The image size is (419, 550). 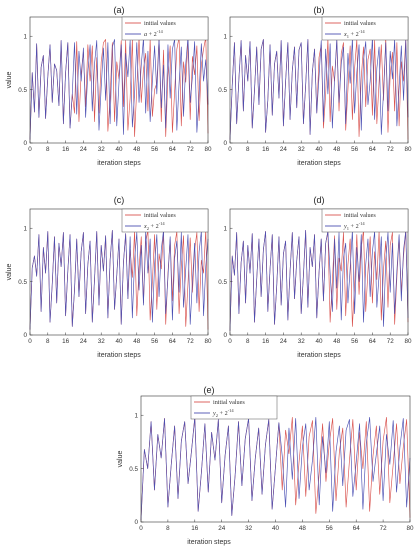 I want to click on legend: initial values a + 2-14, so click(x=165, y=28).